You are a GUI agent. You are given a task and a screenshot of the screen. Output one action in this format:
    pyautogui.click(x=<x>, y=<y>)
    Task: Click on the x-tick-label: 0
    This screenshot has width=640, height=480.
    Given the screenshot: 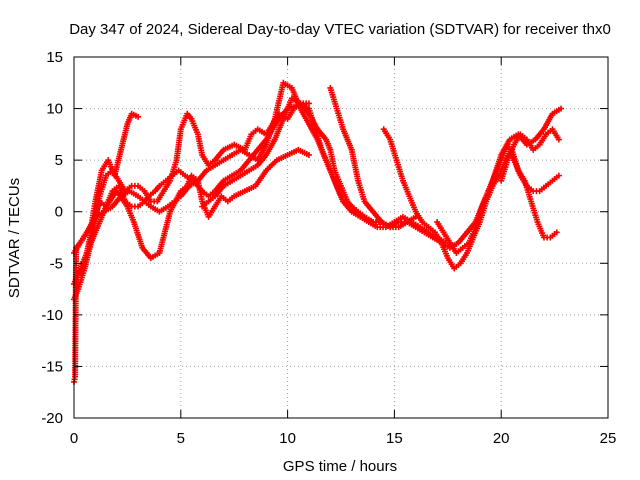 What is the action you would take?
    pyautogui.click(x=74, y=438)
    